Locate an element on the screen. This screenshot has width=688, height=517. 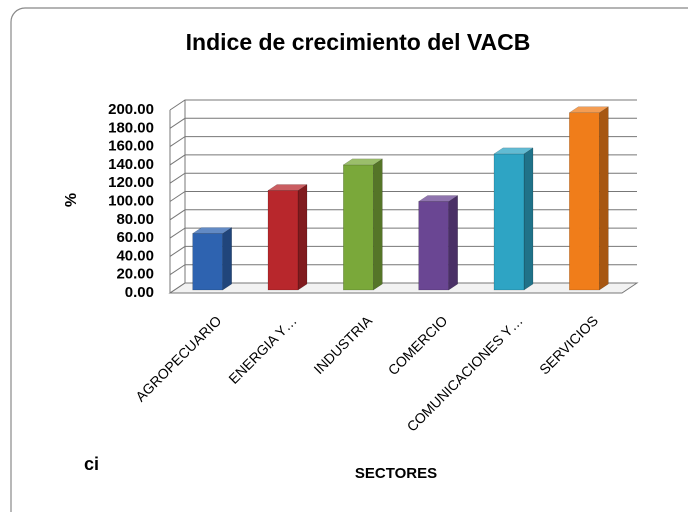
y-tick-label: 200.00 is located at coordinates (131, 109).